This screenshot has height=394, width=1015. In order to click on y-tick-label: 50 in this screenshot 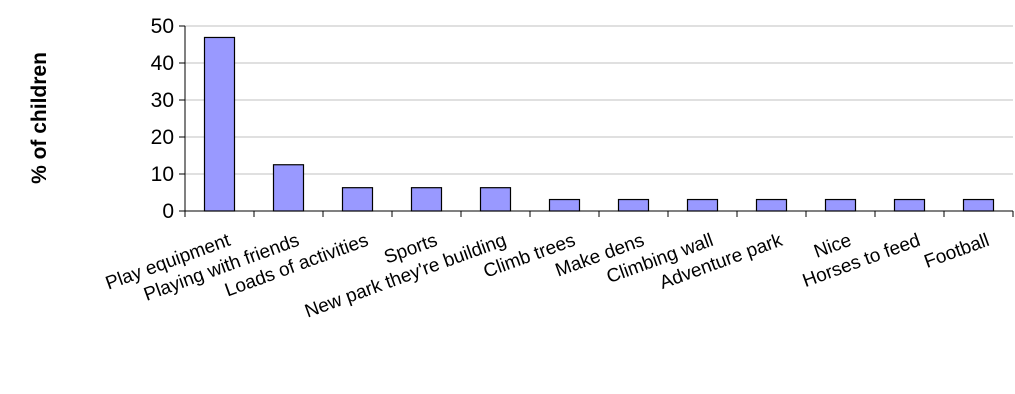, I will do `click(162, 26)`.